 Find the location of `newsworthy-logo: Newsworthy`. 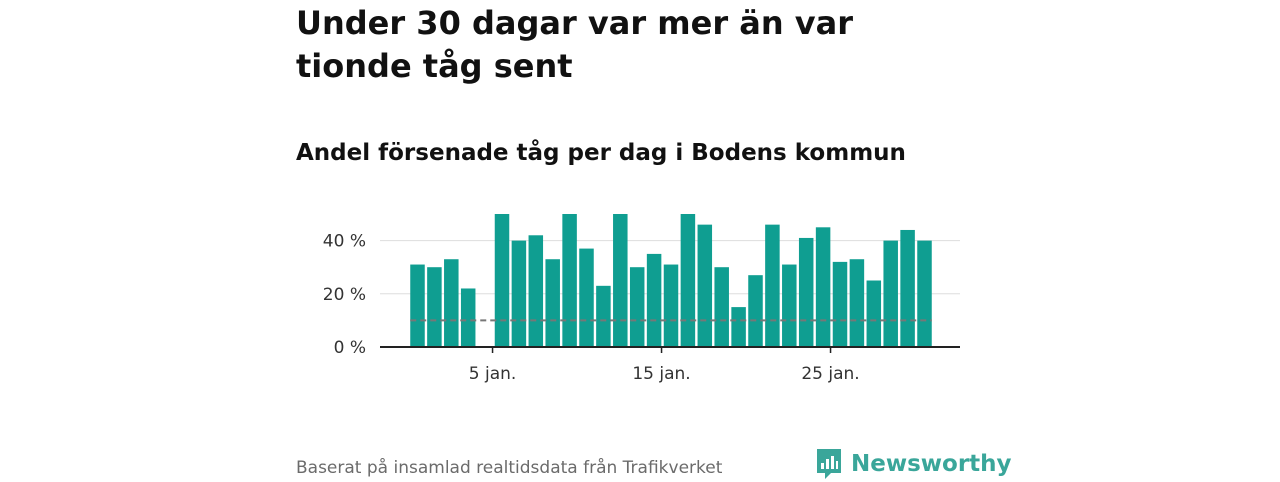

newsworthy-logo: Newsworthy is located at coordinates (913, 464).